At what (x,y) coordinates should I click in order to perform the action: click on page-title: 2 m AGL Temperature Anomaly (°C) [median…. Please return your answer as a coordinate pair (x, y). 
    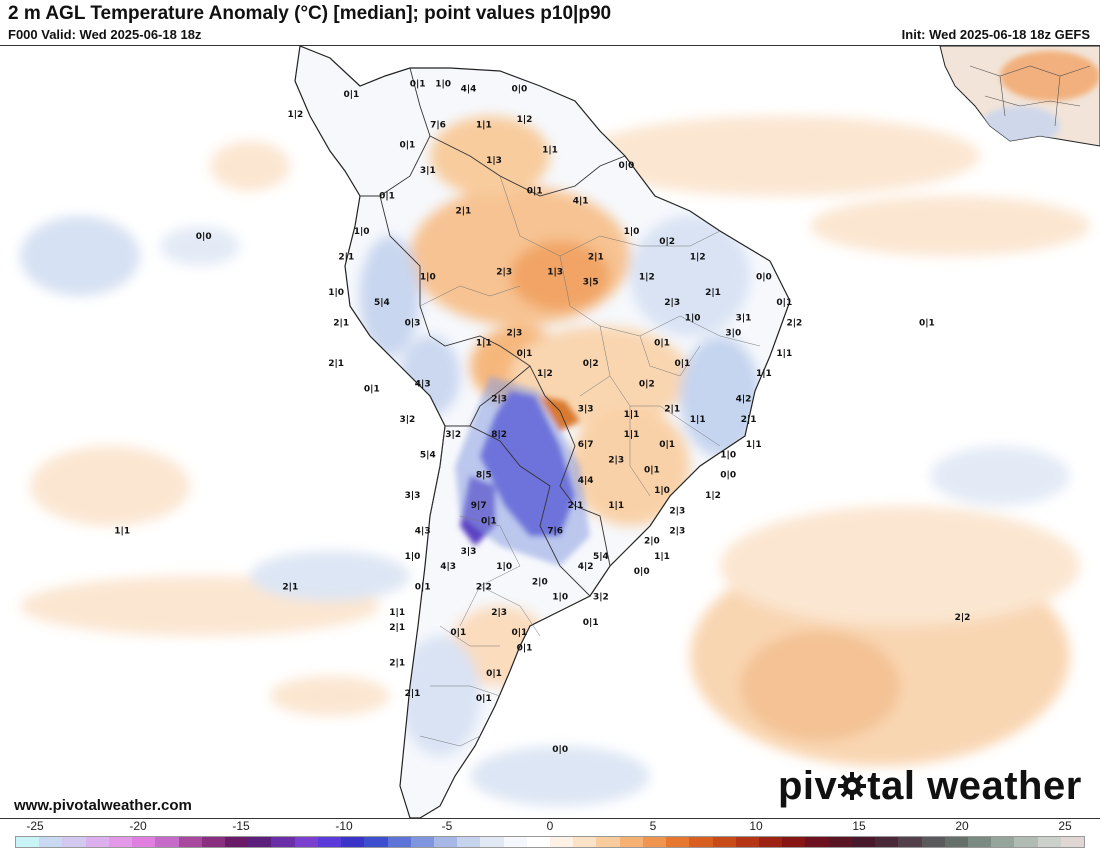
    Looking at the image, I should click on (310, 13).